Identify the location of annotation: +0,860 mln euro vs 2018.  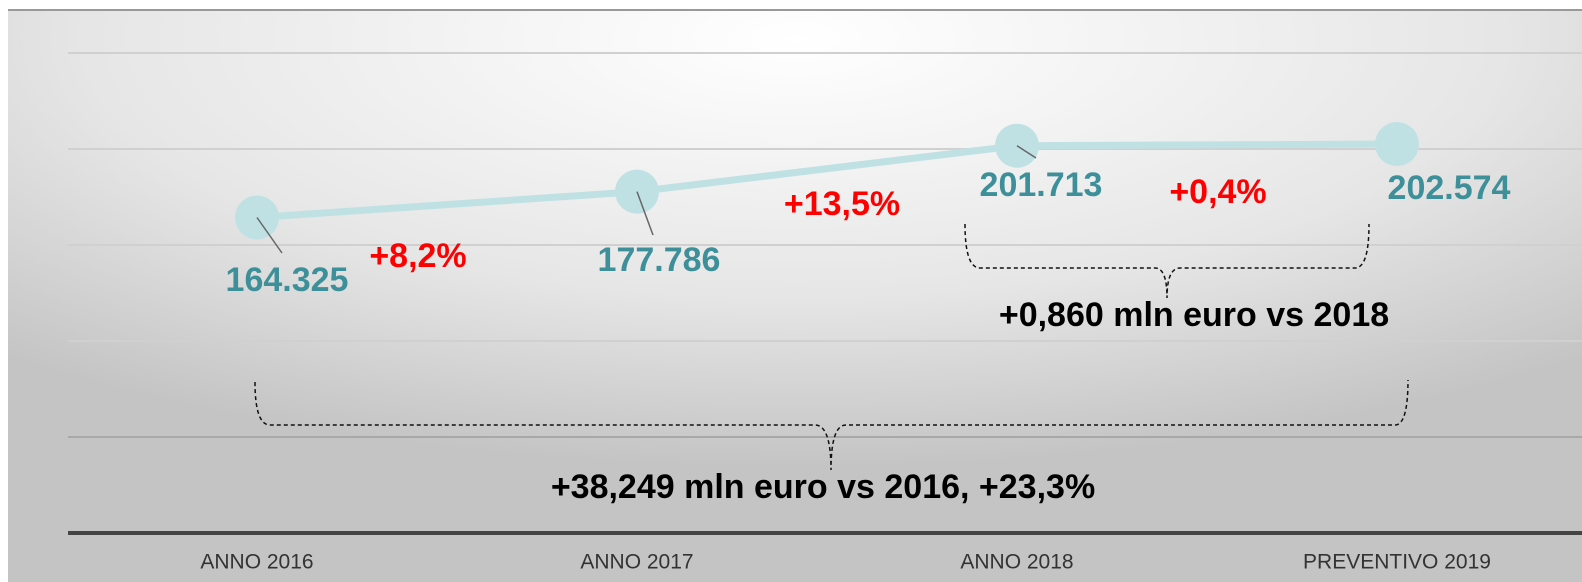
(1194, 315).